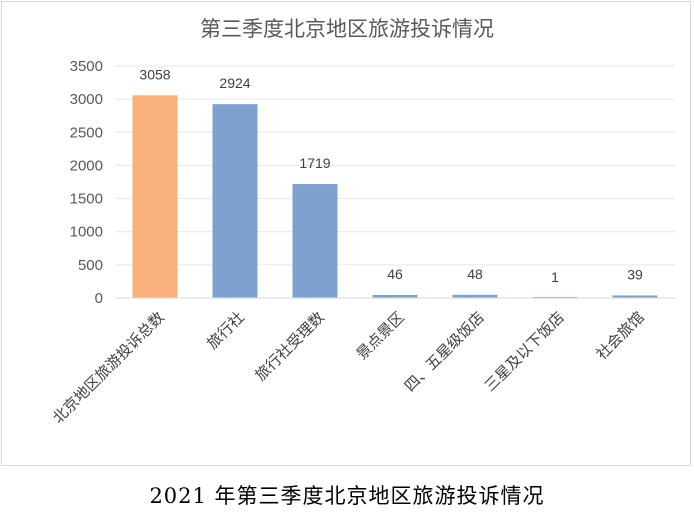 This screenshot has width=694, height=518. Describe the element at coordinates (86, 182) in the screenshot. I see `y-axis-ticks: 0 500 1000 1500 2000 2500 3000 3500` at that location.